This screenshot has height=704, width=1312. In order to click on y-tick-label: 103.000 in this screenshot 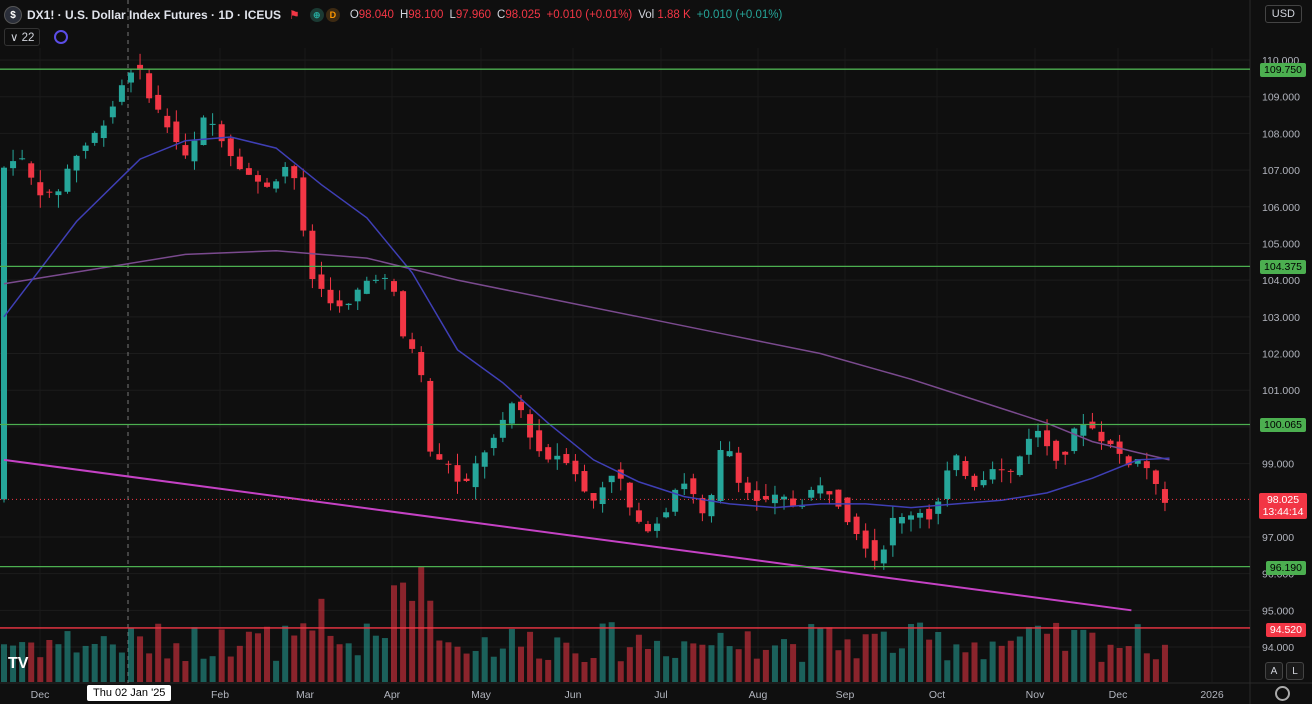, I will do `click(1281, 318)`.